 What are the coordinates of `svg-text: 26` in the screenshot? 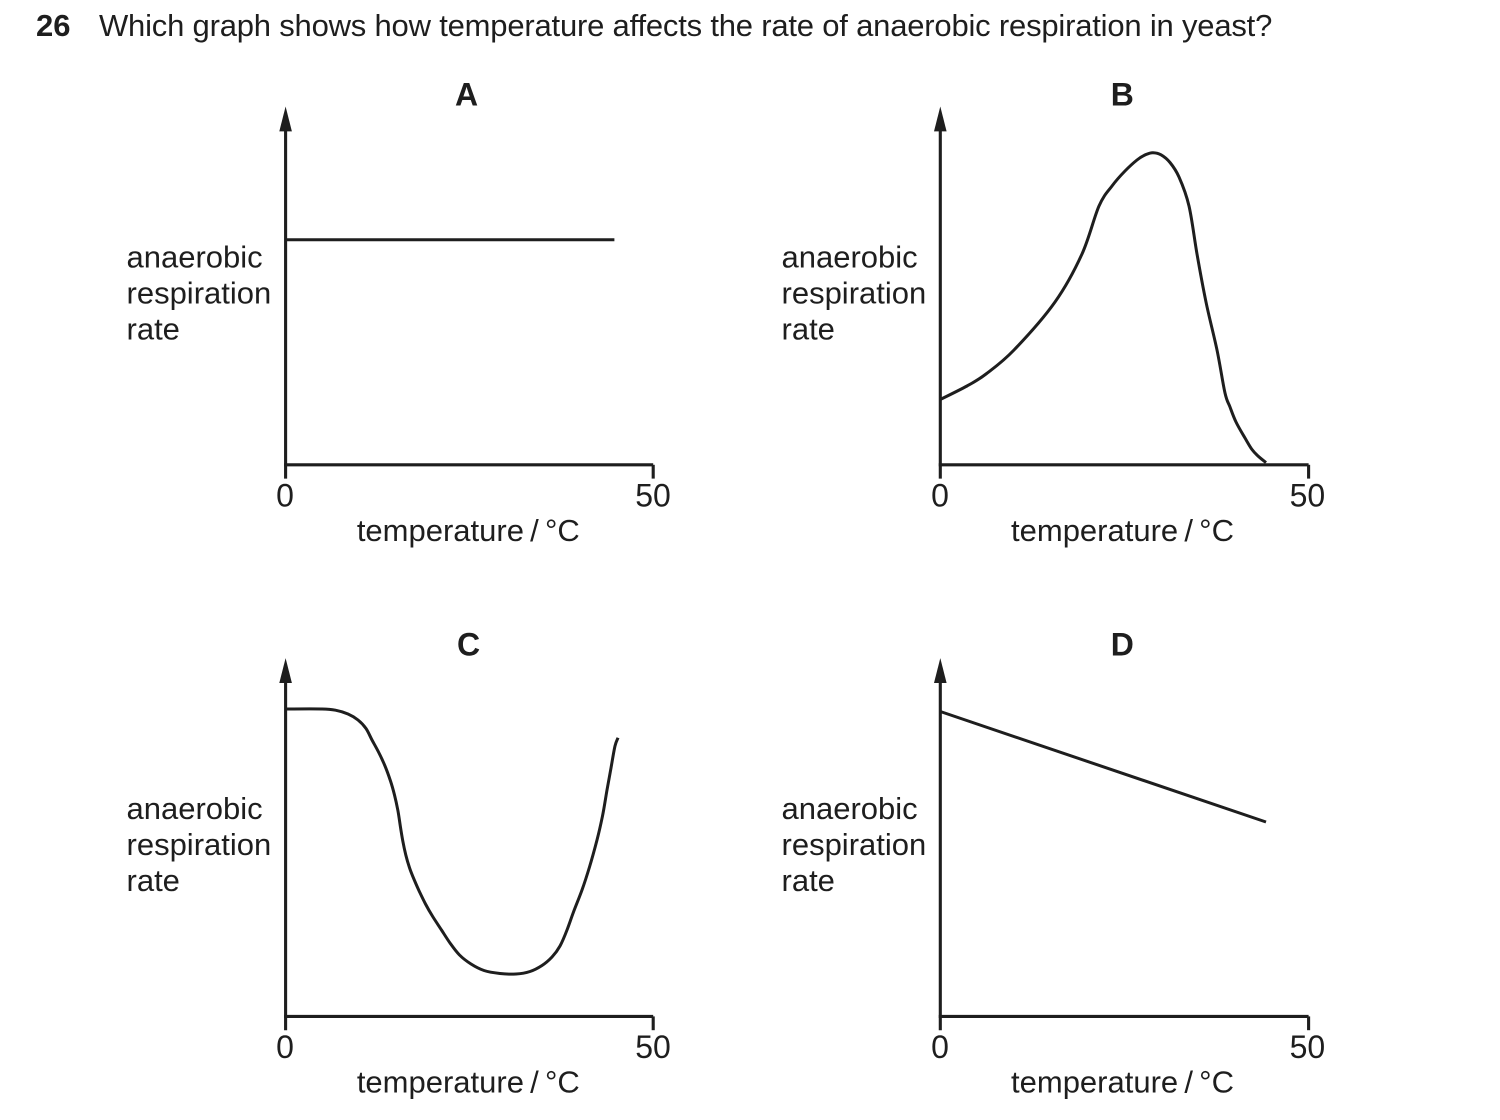 It's located at (53, 25).